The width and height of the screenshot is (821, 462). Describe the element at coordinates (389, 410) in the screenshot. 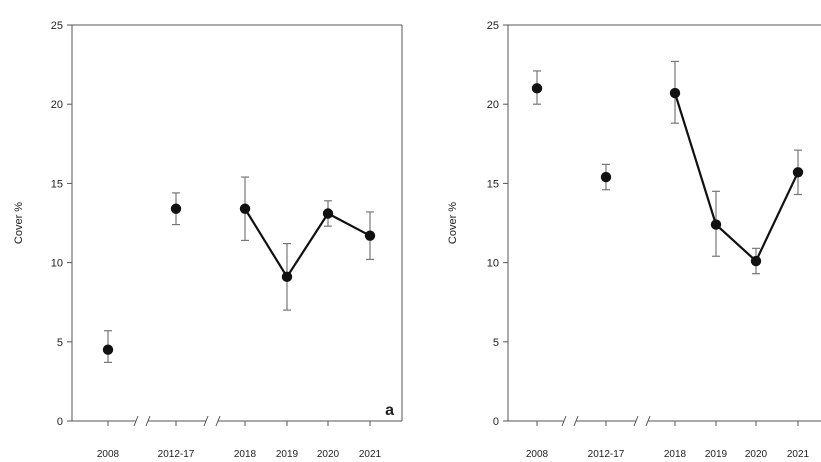

I see `panel-label: a` at that location.